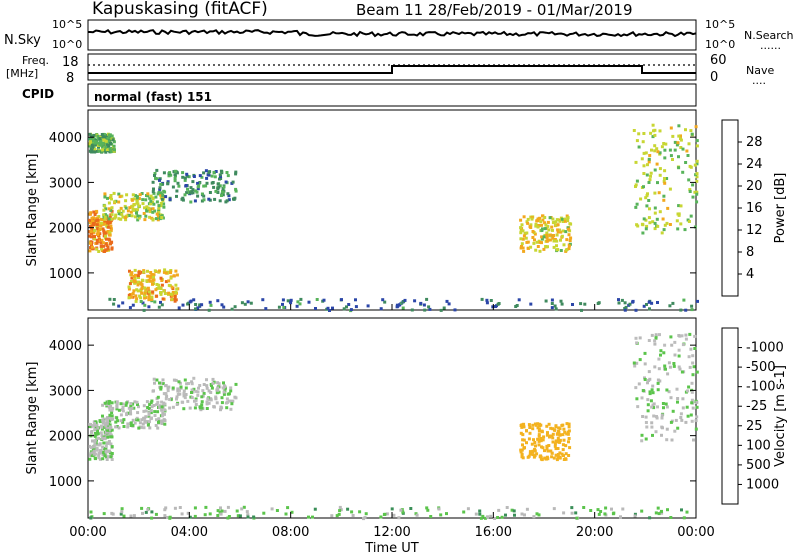 The width and height of the screenshot is (800, 554). What do you see at coordinates (720, 24) in the screenshot?
I see `nsearch-tick-10-5: 10^5` at bounding box center [720, 24].